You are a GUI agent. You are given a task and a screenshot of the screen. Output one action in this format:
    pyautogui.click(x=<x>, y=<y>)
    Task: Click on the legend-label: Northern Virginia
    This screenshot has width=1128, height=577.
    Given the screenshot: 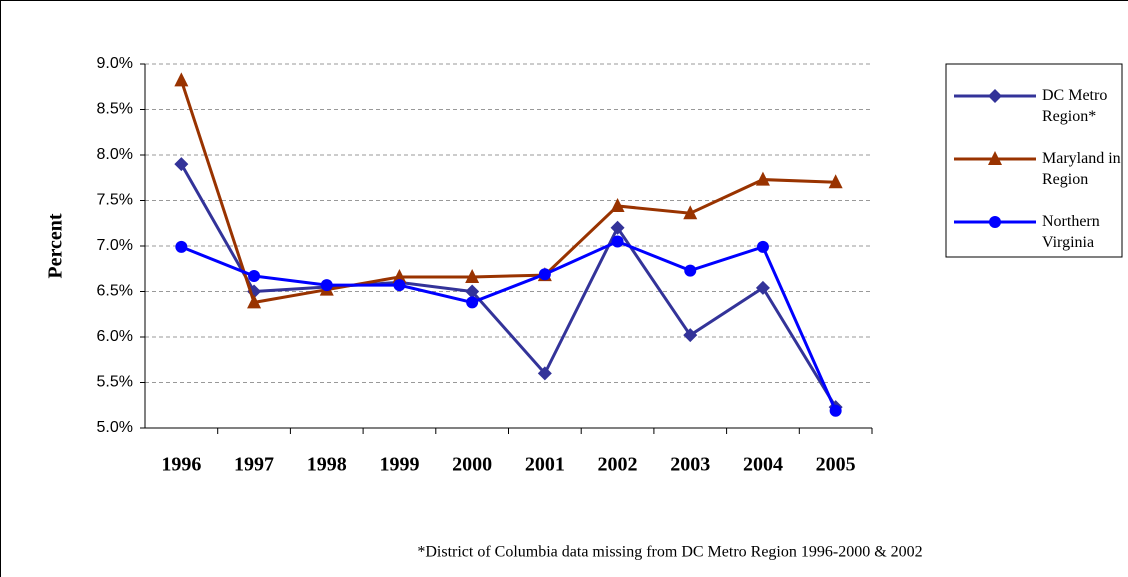 What is the action you would take?
    pyautogui.click(x=1071, y=232)
    